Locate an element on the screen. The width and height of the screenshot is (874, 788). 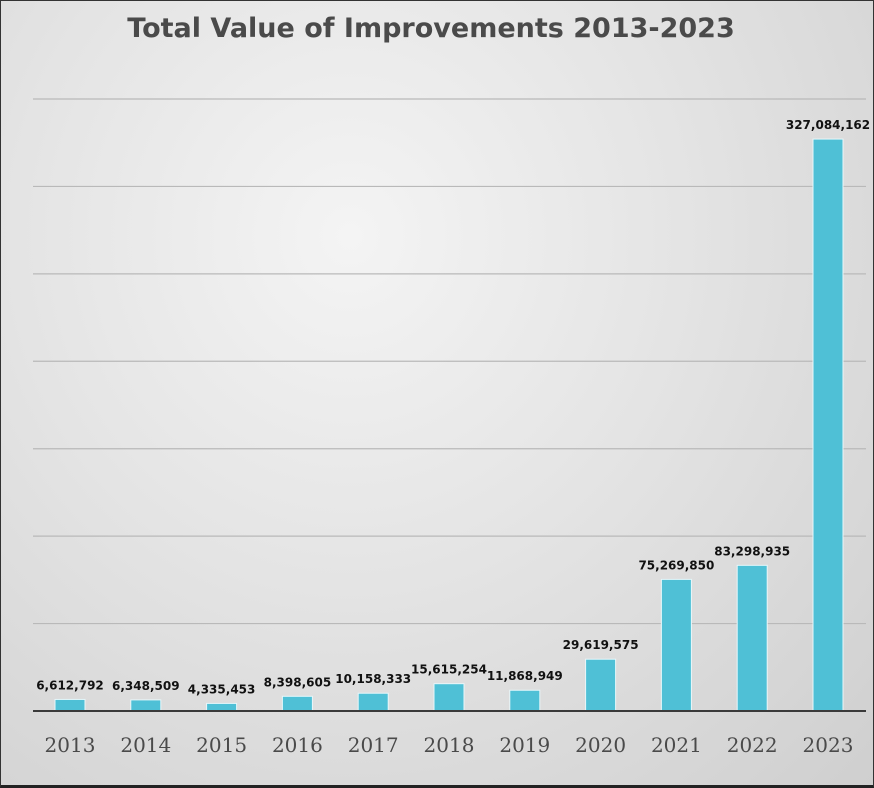
x-tick-label-2013: 2013 is located at coordinates (70, 745).